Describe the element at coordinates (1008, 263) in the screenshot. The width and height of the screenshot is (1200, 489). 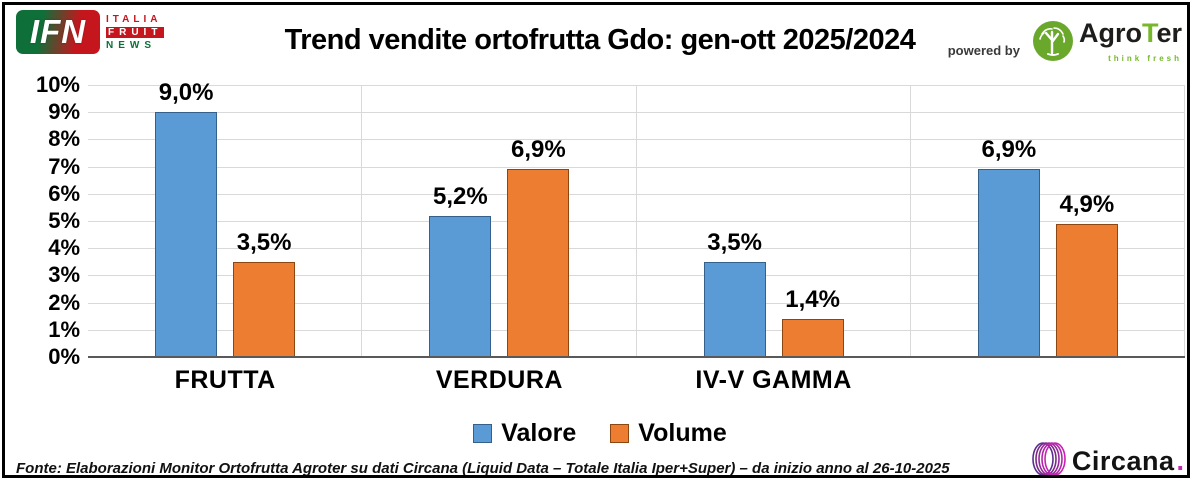
I see `bar-valore-totale` at that location.